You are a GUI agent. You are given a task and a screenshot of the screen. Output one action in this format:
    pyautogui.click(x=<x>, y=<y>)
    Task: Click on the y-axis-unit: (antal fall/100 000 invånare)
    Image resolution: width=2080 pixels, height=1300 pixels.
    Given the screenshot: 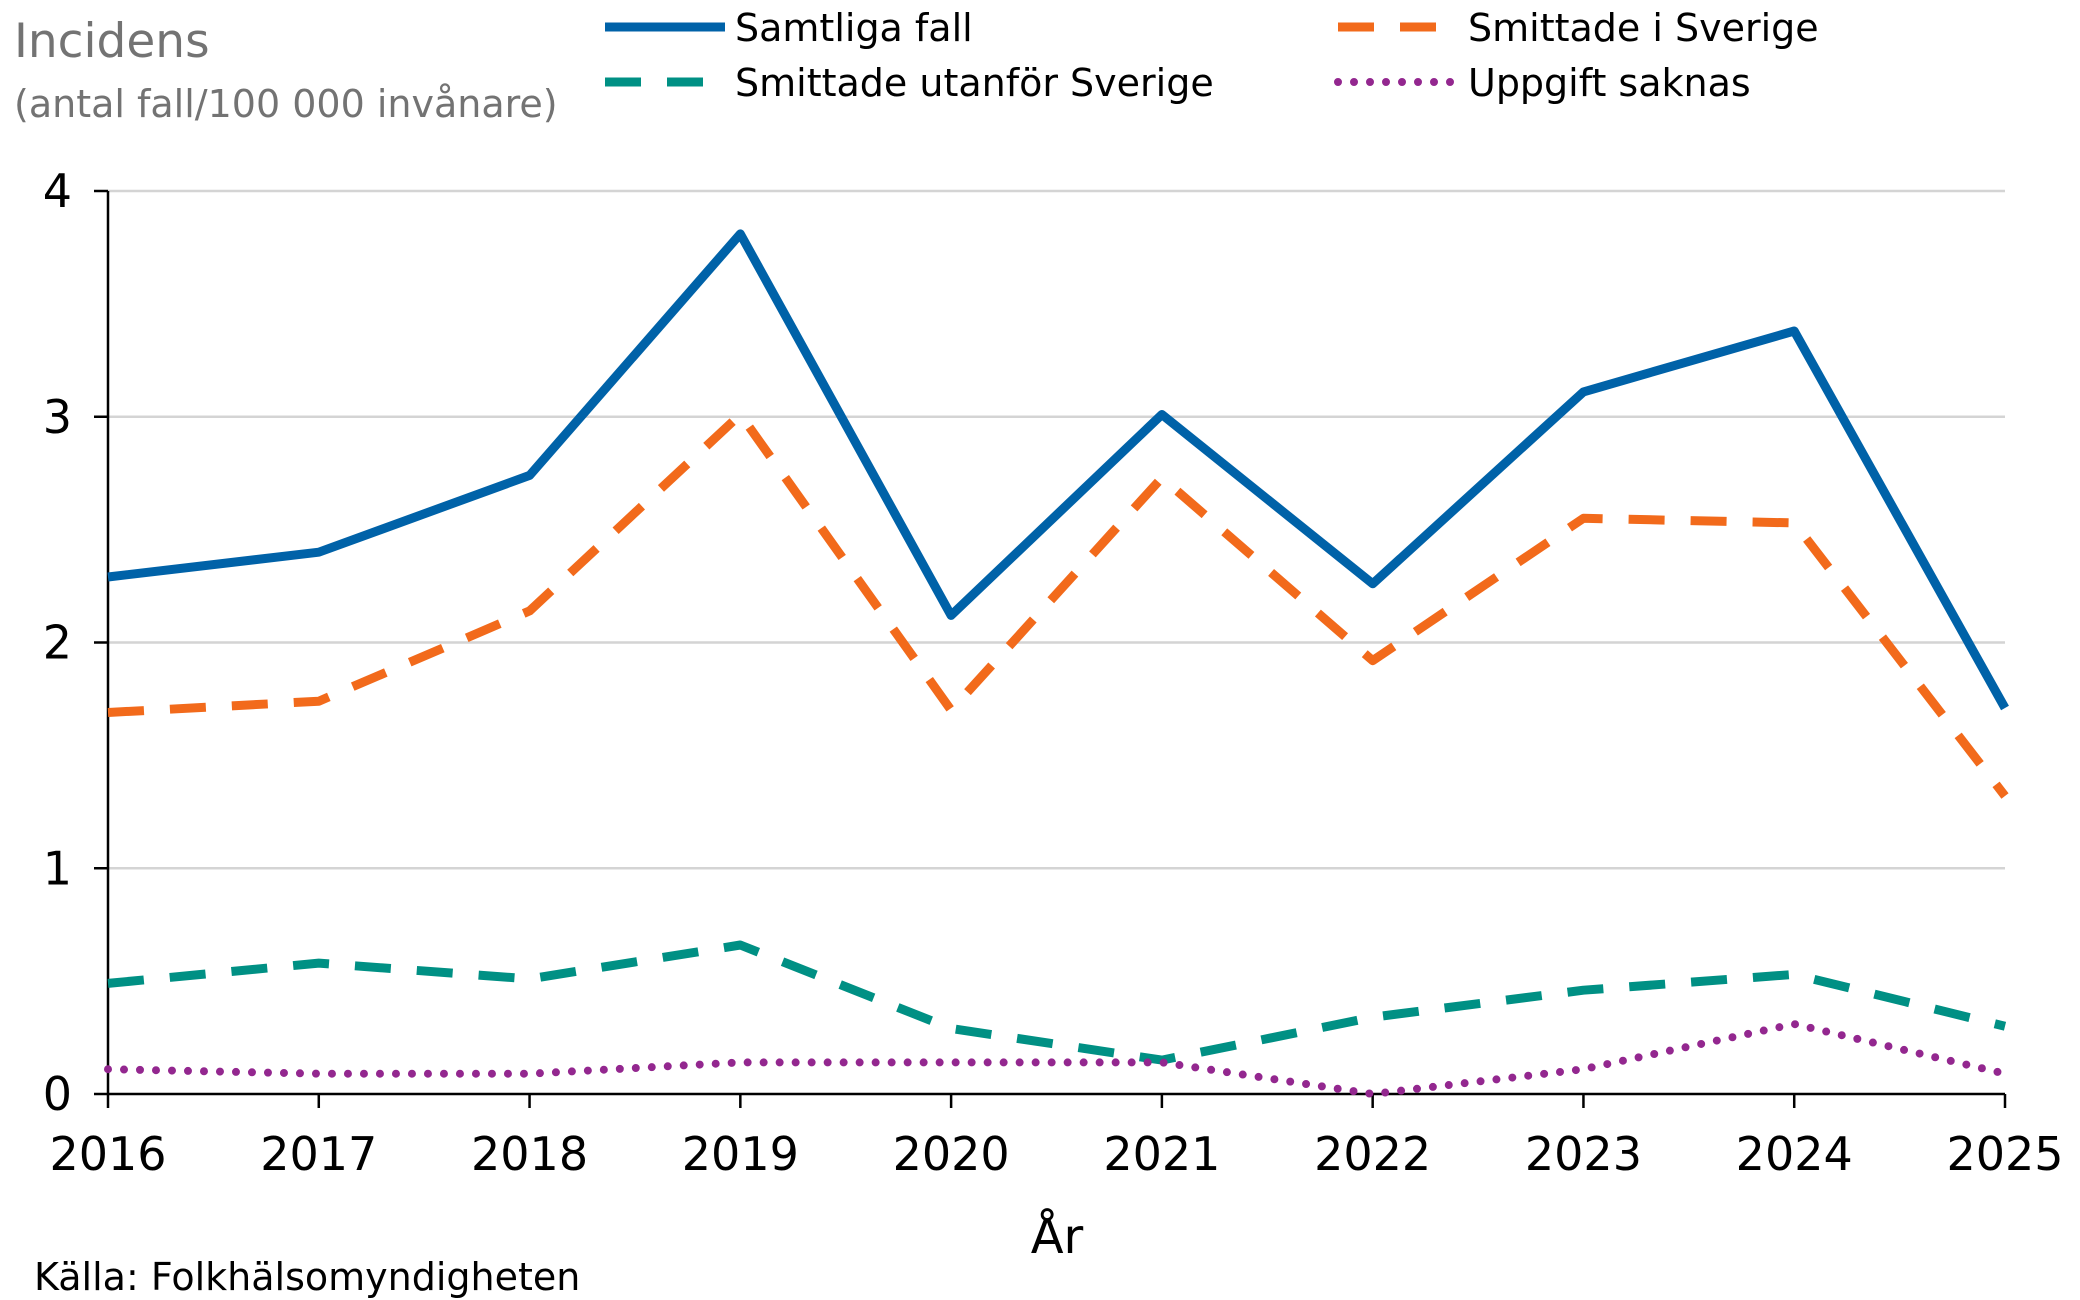 What is the action you would take?
    pyautogui.click(x=286, y=104)
    